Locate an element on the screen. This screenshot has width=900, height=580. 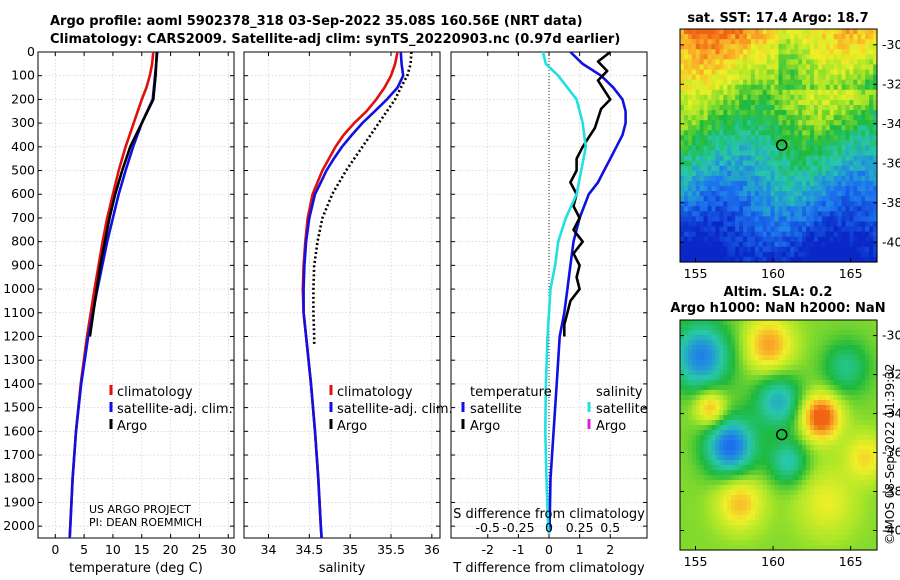
y-tick-label: 900 is located at coordinates (23, 264).